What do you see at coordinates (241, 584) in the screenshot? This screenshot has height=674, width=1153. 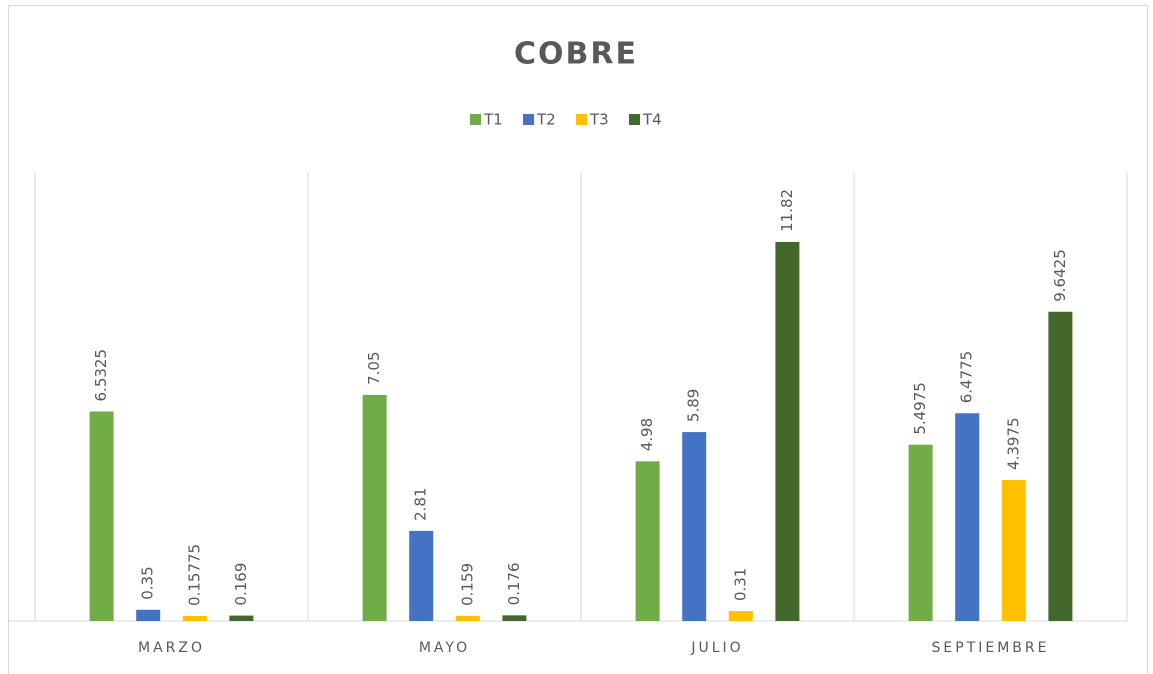 I see `value-label: 0.169` at bounding box center [241, 584].